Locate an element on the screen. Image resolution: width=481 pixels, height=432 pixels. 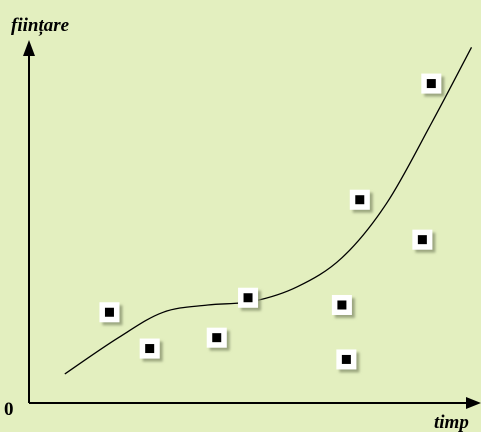
y-axis-label: ființare is located at coordinates (40, 25).